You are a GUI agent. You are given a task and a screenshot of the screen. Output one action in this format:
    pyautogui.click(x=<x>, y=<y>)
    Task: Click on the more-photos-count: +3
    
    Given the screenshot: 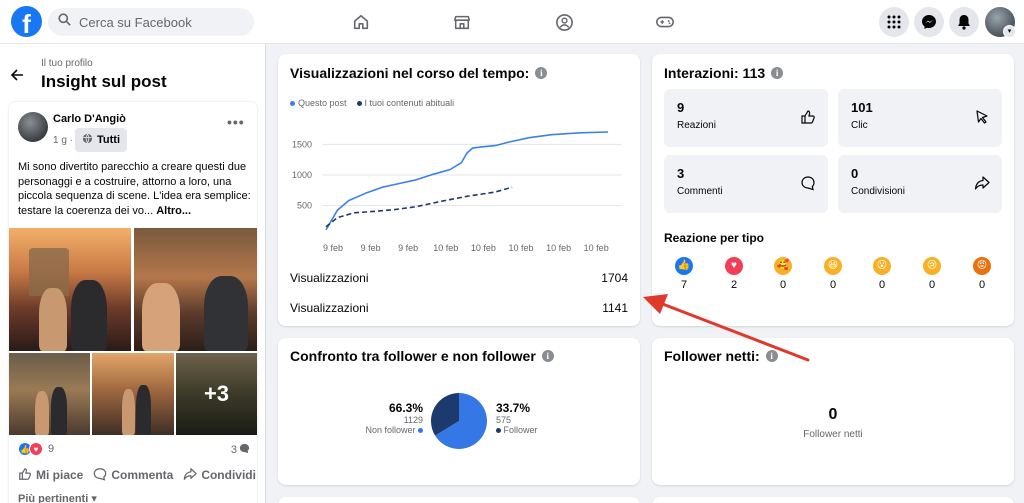 What is the action you would take?
    pyautogui.click(x=216, y=394)
    